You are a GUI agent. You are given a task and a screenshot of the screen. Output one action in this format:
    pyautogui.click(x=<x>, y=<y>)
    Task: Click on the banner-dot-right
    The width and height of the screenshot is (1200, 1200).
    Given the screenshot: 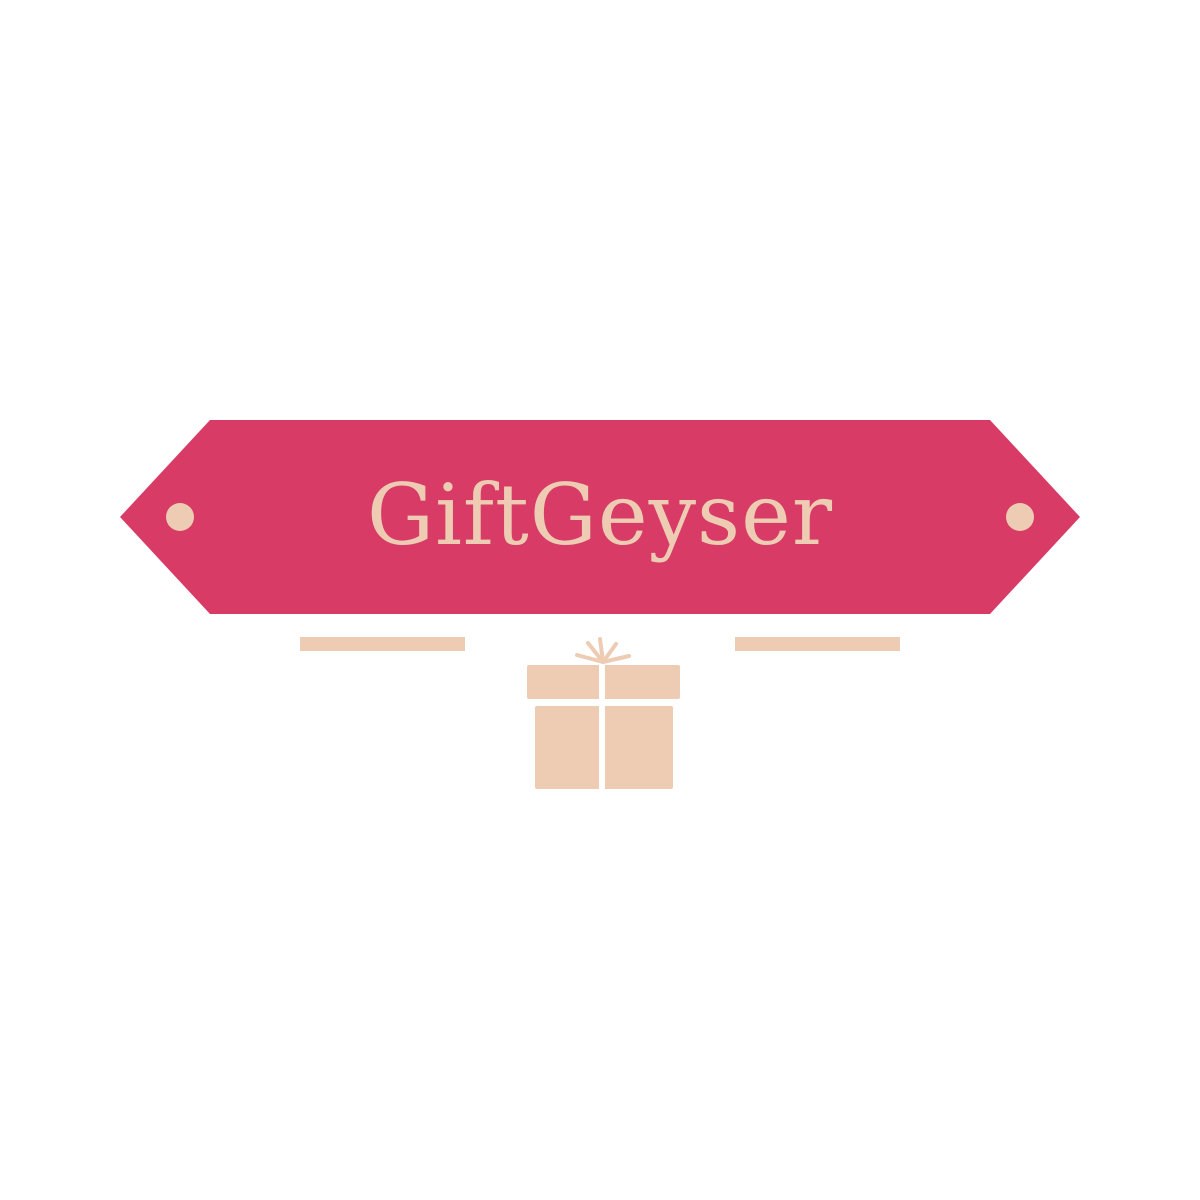 What is the action you would take?
    pyautogui.click(x=1020, y=517)
    